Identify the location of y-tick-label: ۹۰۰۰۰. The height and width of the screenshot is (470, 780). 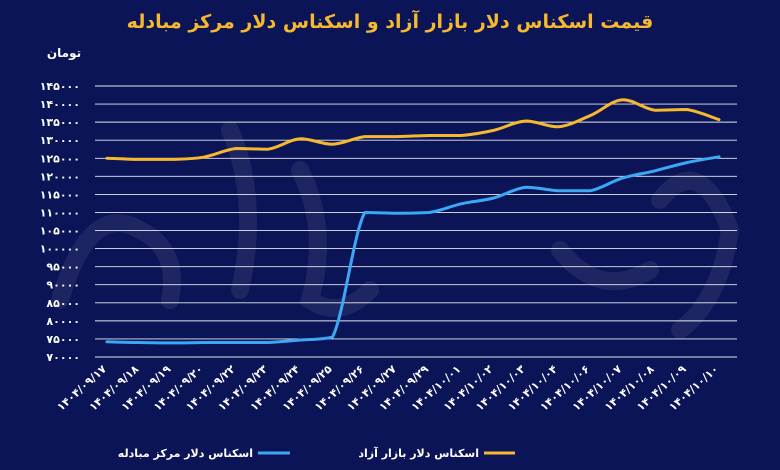
(63, 285).